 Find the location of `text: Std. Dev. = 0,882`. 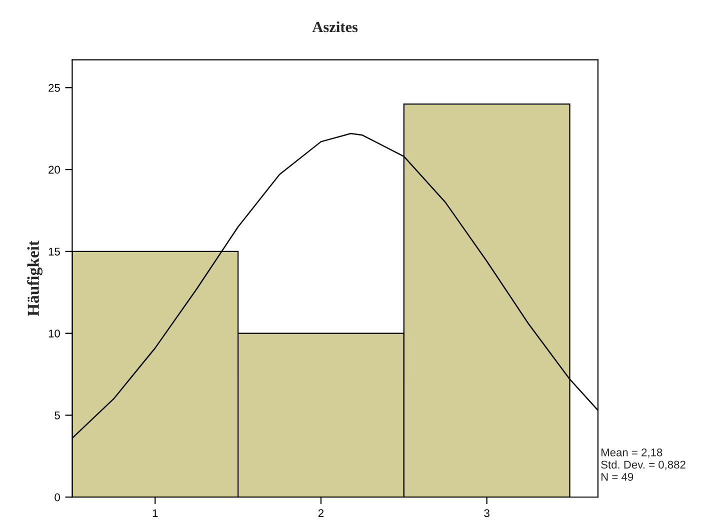

text: Std. Dev. = 0,882 is located at coordinates (643, 465).